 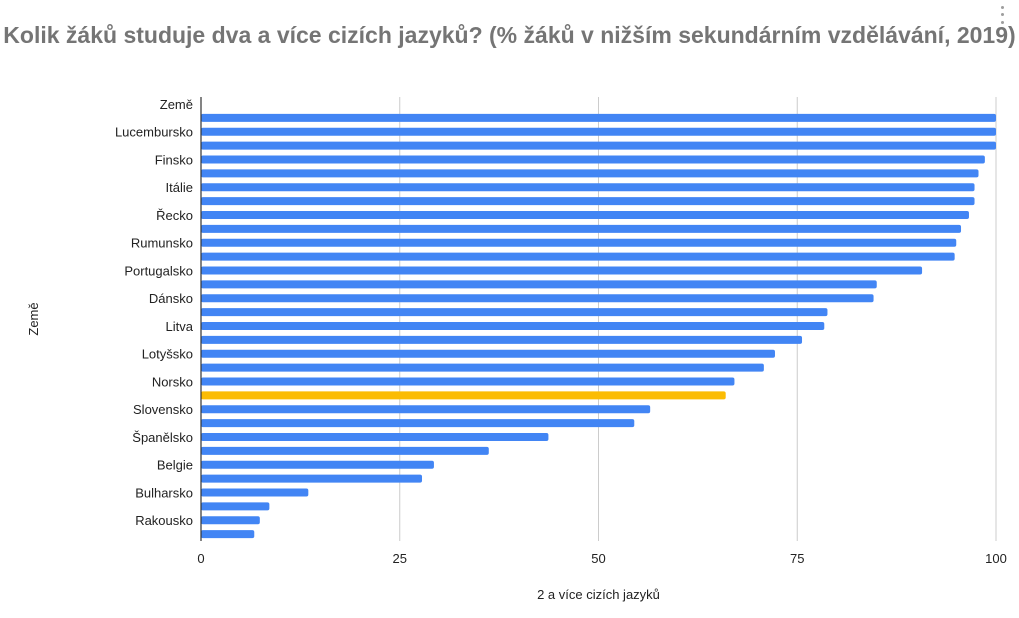 I want to click on y-tick-label: Norsko, so click(x=172, y=381).